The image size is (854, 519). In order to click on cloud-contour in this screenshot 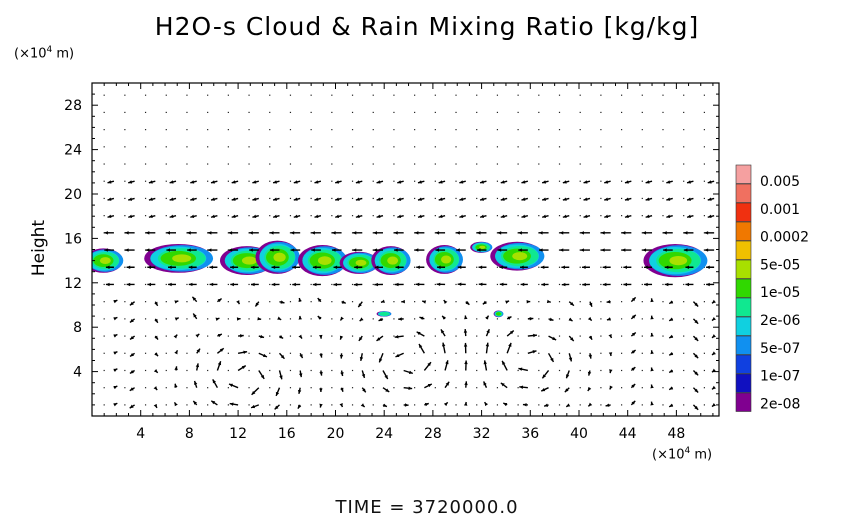, I will do `click(498, 314)`.